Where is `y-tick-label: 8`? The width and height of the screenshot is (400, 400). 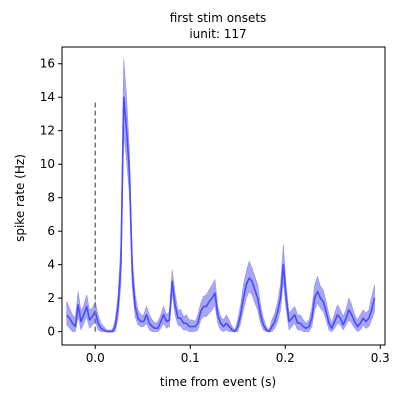
y-tick-label: 8 is located at coordinates (51, 198).